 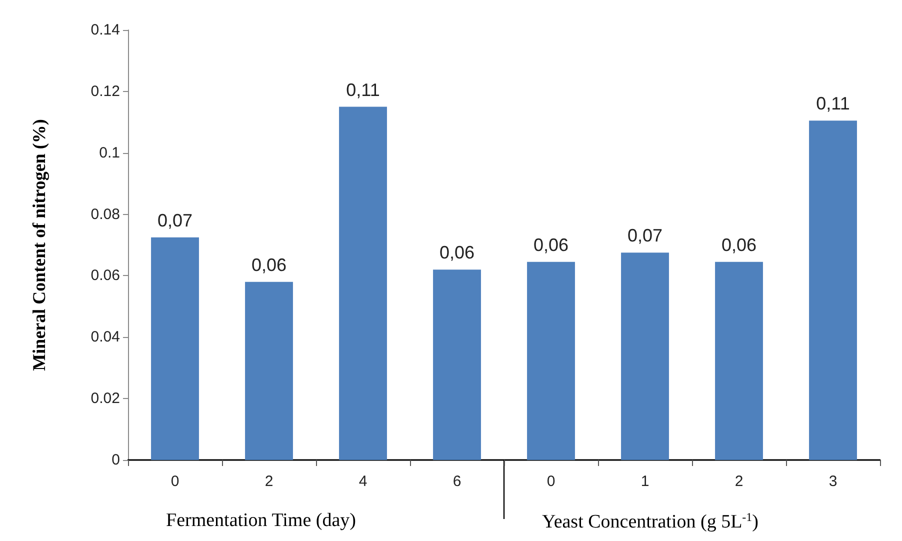 What do you see at coordinates (645, 481) in the screenshot?
I see `x-tick-label: 1` at bounding box center [645, 481].